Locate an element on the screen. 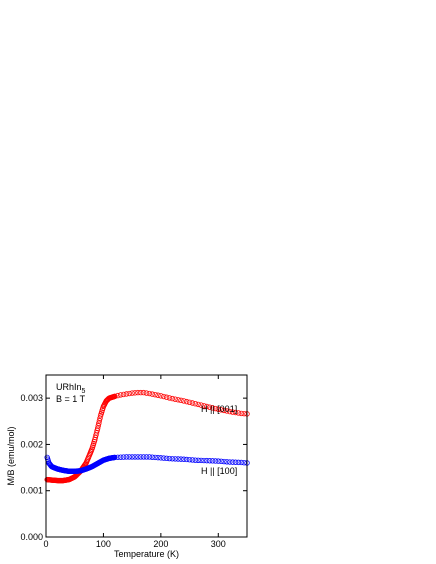  data-layer is located at coordinates (147, 436).